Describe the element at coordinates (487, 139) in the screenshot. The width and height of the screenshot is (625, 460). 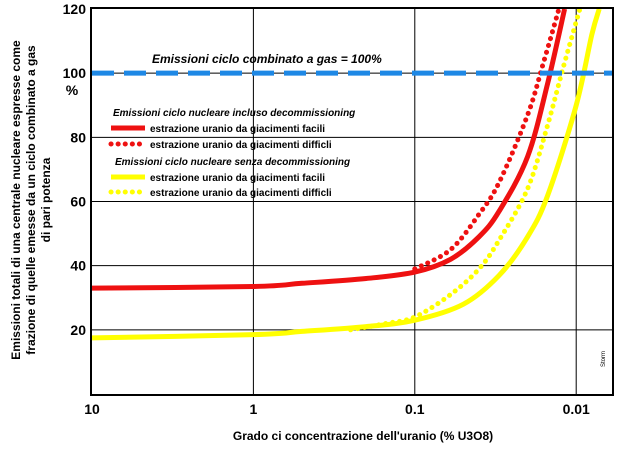
I see `series-1-line` at that location.